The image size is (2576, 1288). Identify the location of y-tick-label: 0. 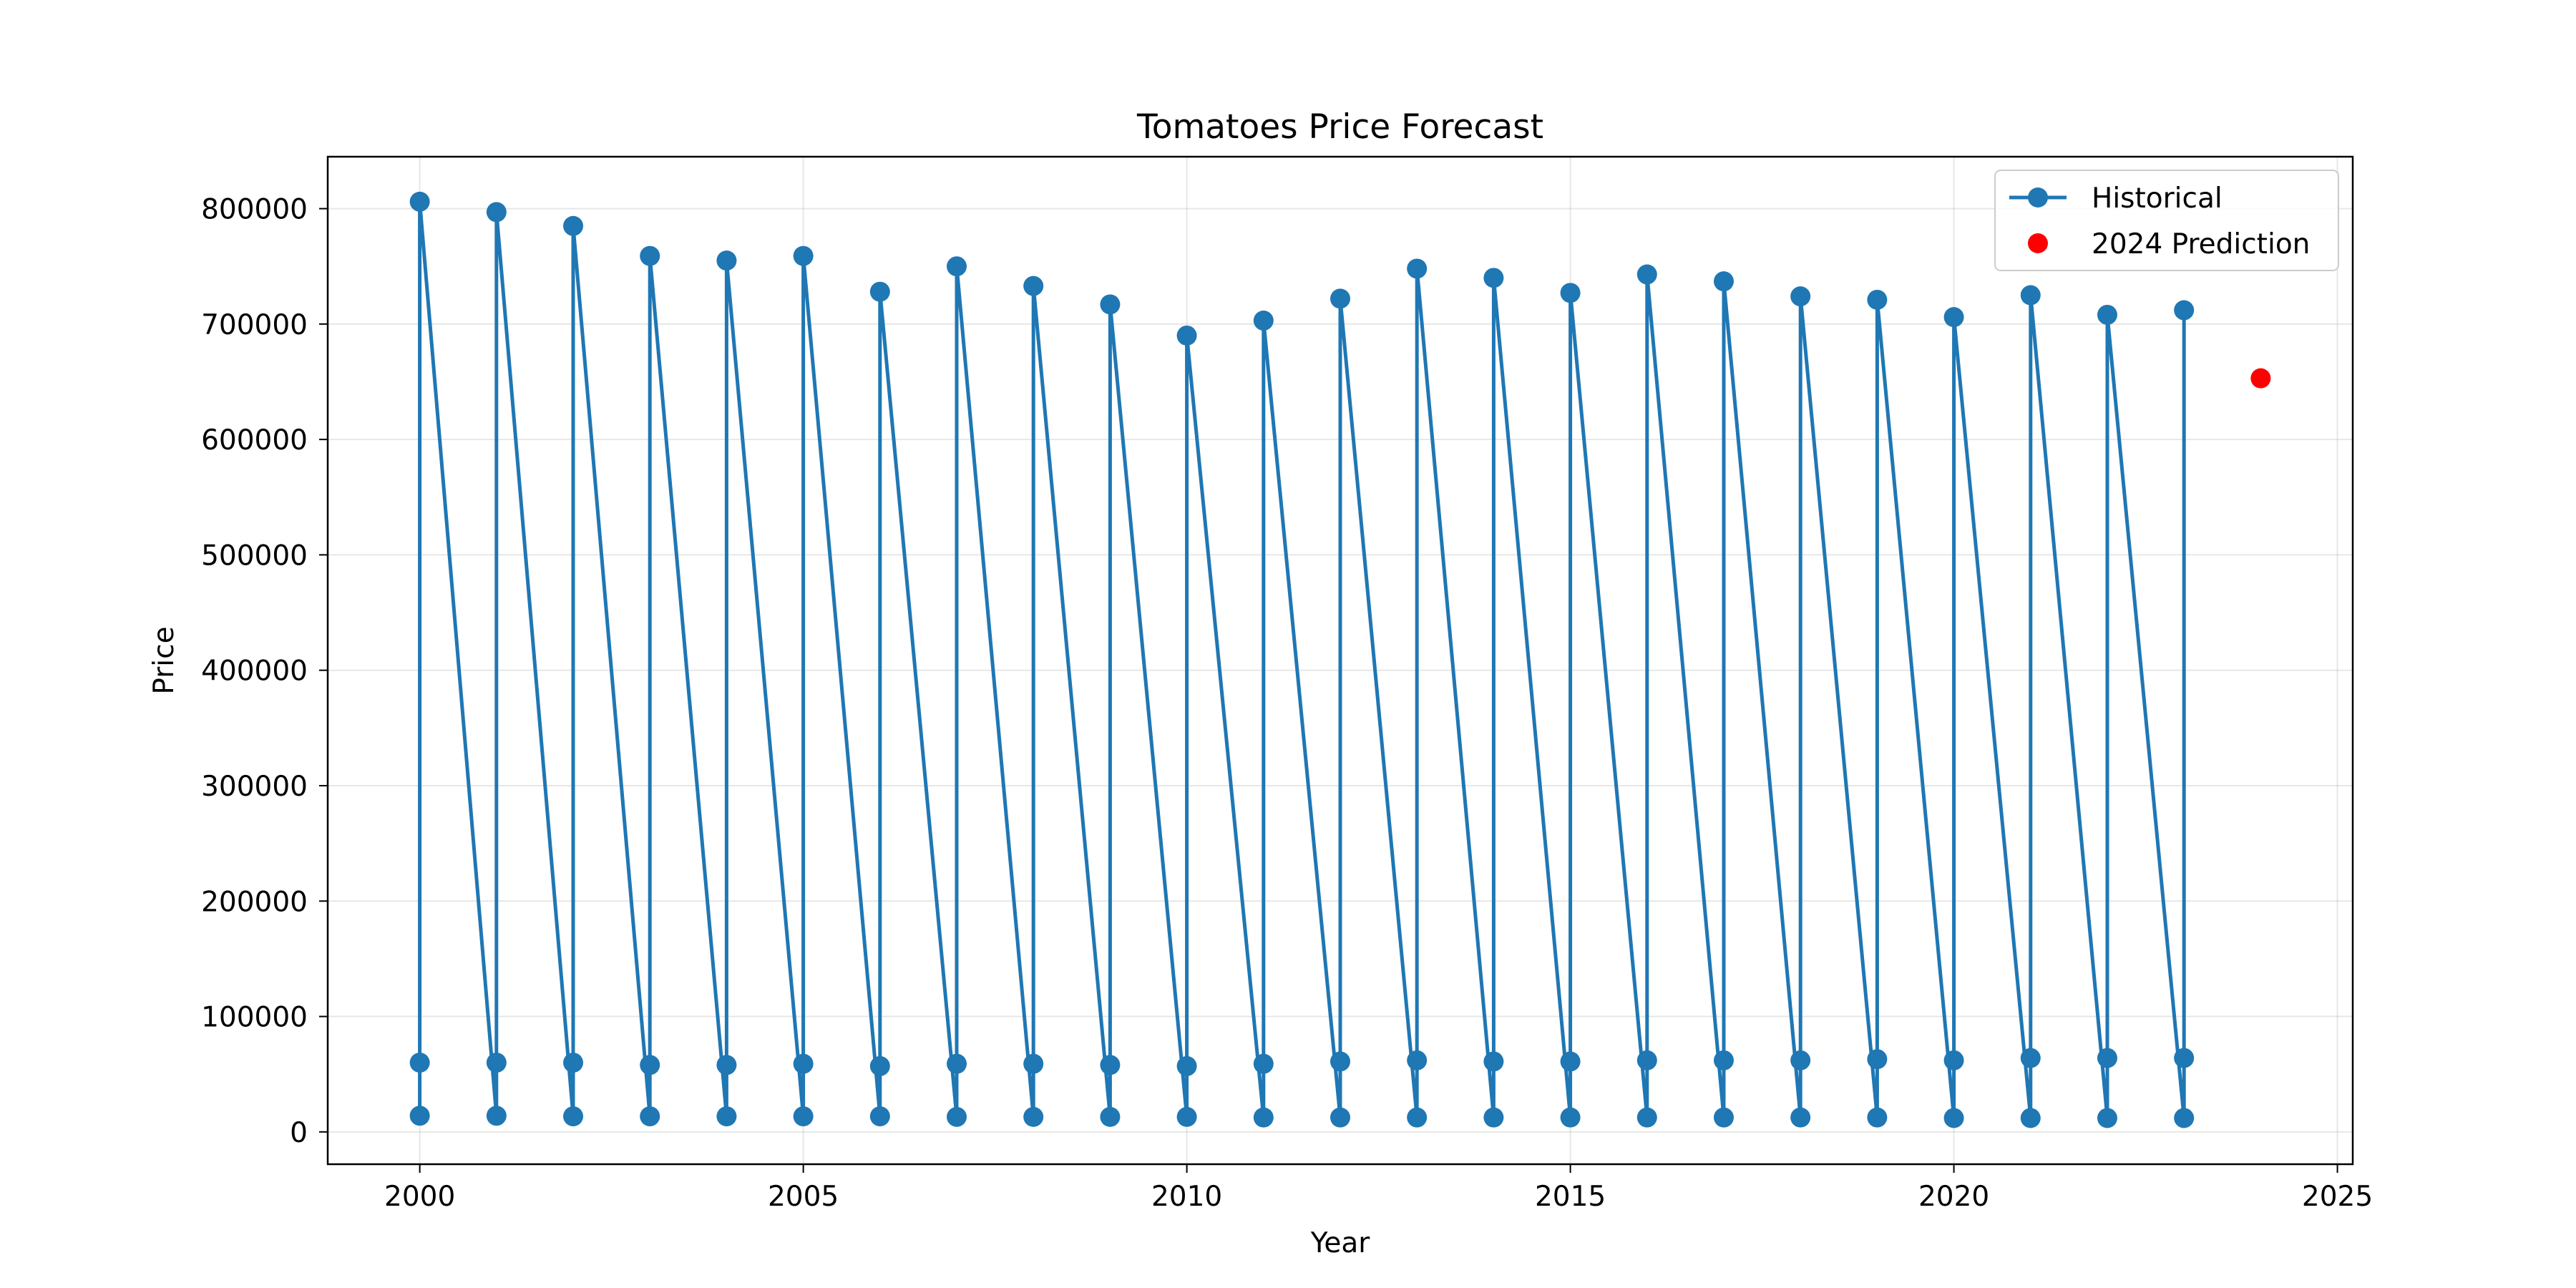
(299, 1133).